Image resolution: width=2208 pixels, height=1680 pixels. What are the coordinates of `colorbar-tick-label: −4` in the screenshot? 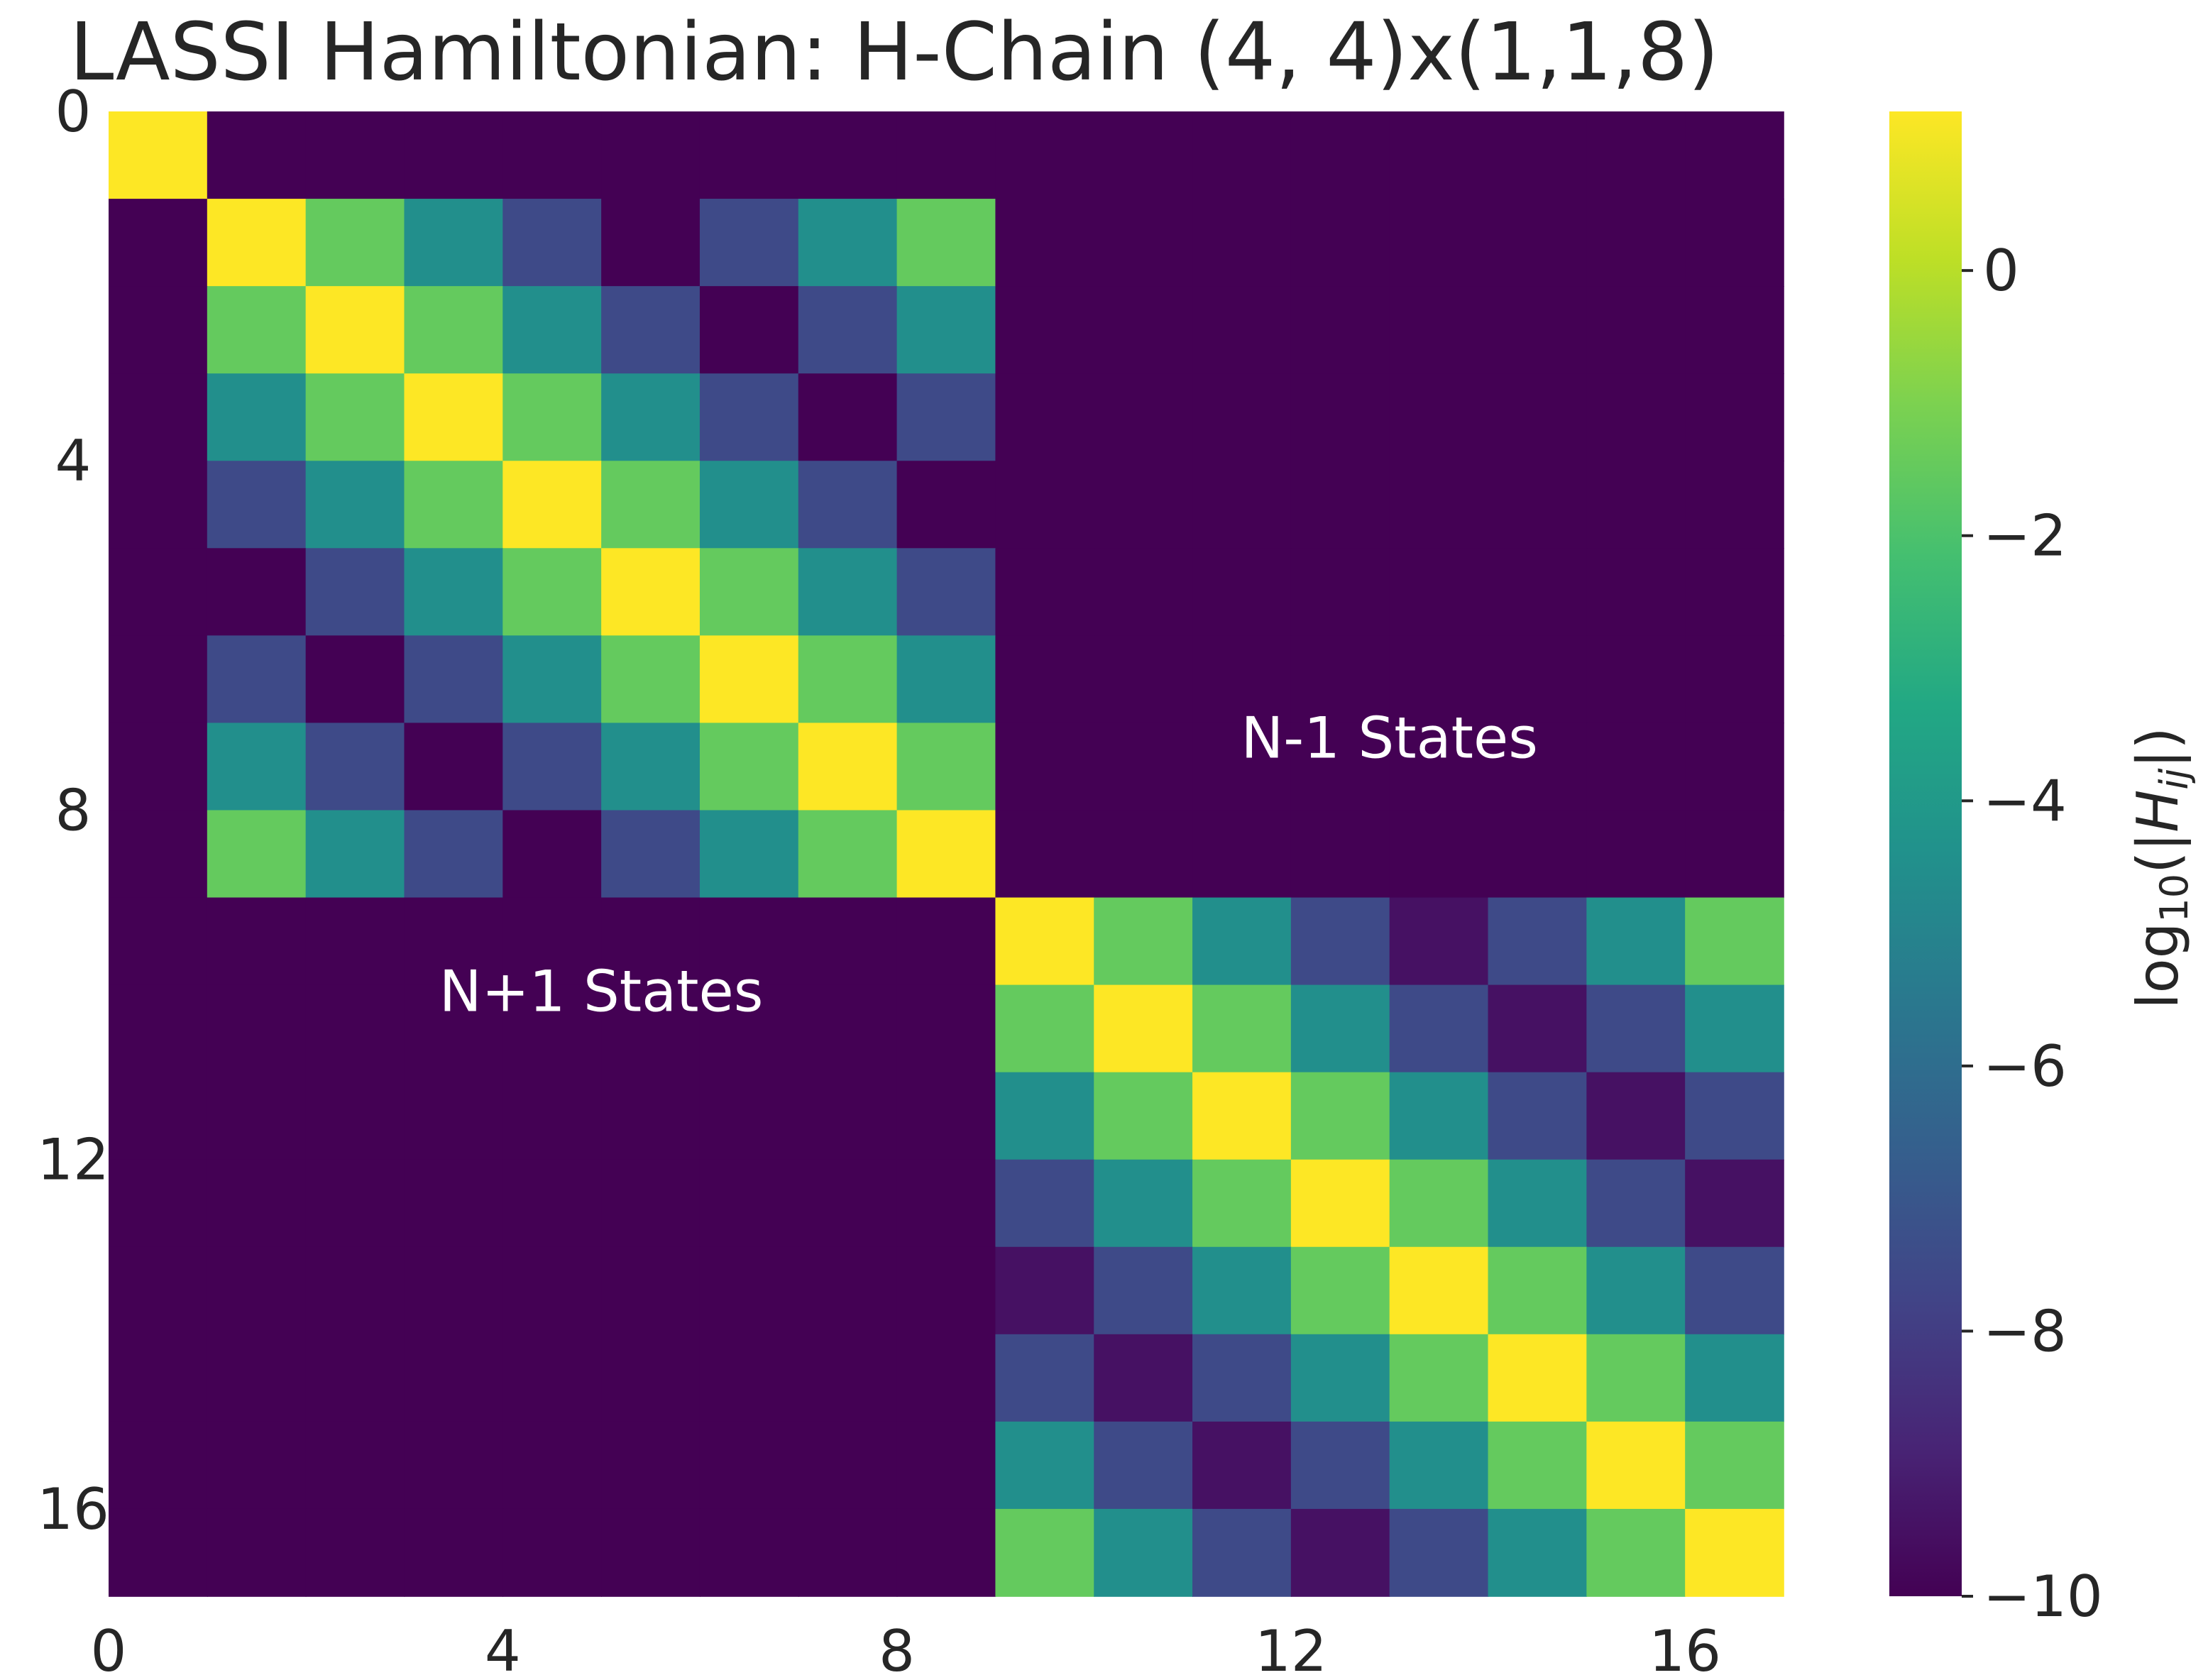 It's located at (2025, 801).